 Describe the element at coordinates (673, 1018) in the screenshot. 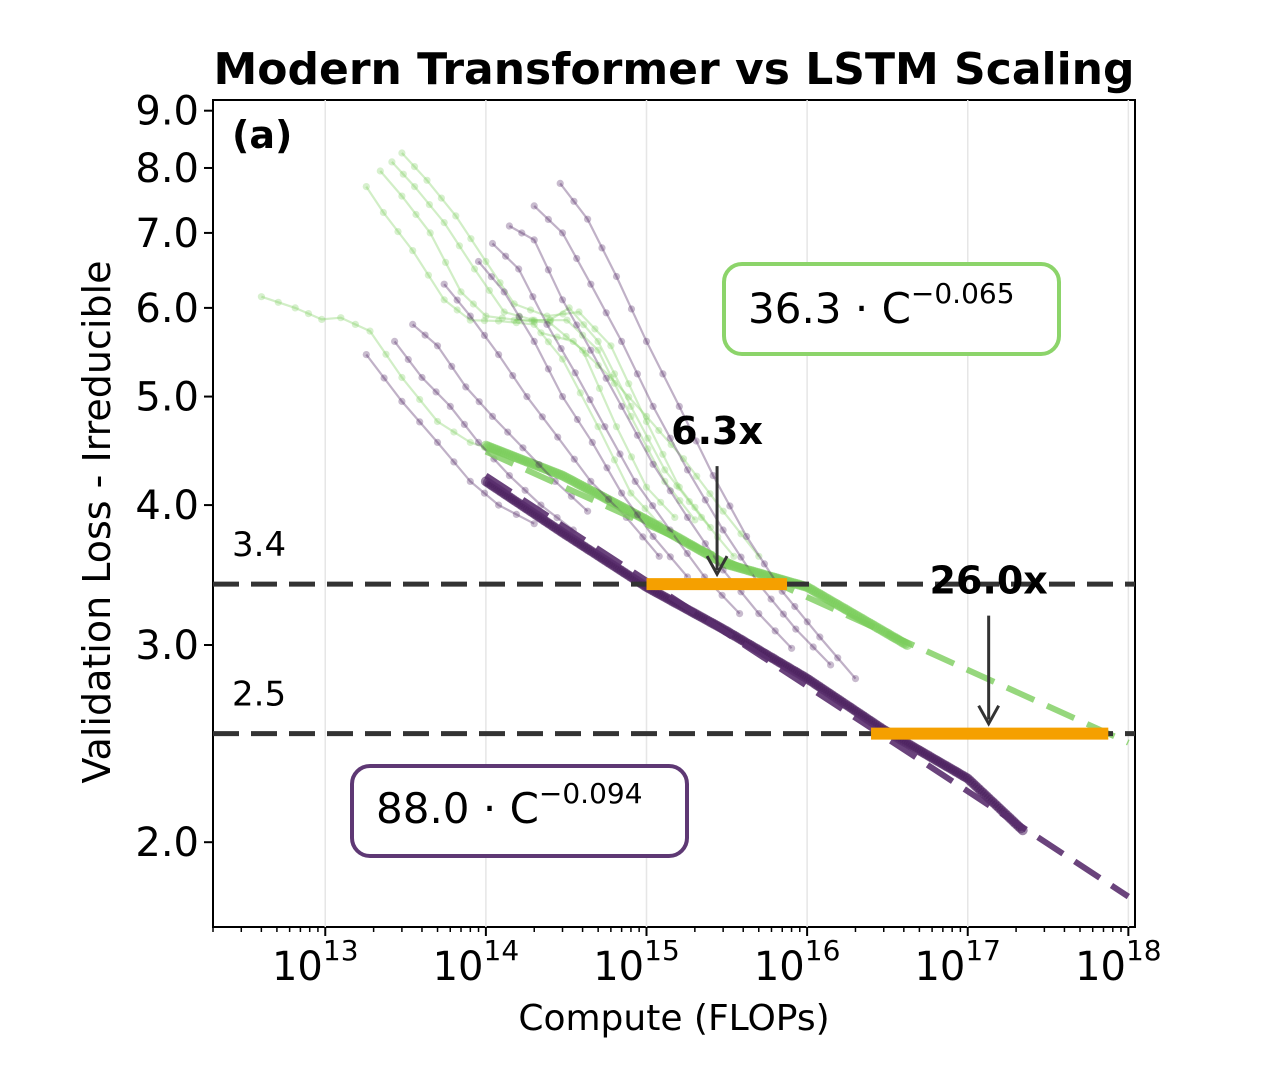

I see `x-axis-label: Compute (FLOPs)` at that location.